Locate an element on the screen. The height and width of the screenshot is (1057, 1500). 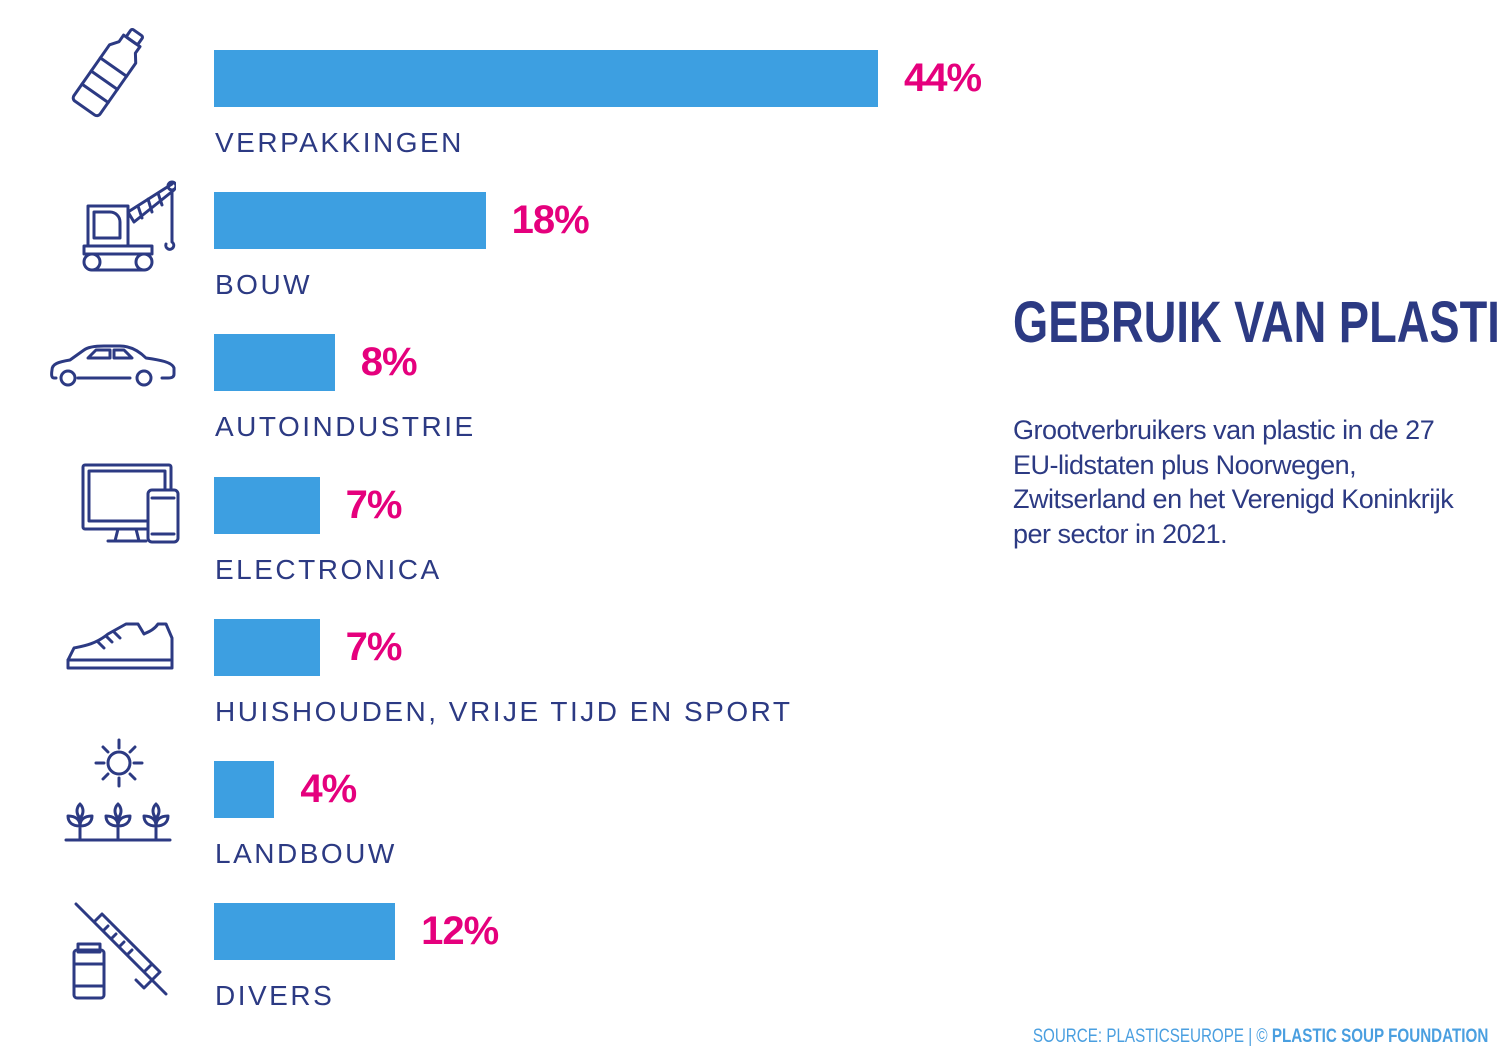
category-label: HUISHOUDEN, VRIJE TIJD EN SPORT is located at coordinates (504, 711).